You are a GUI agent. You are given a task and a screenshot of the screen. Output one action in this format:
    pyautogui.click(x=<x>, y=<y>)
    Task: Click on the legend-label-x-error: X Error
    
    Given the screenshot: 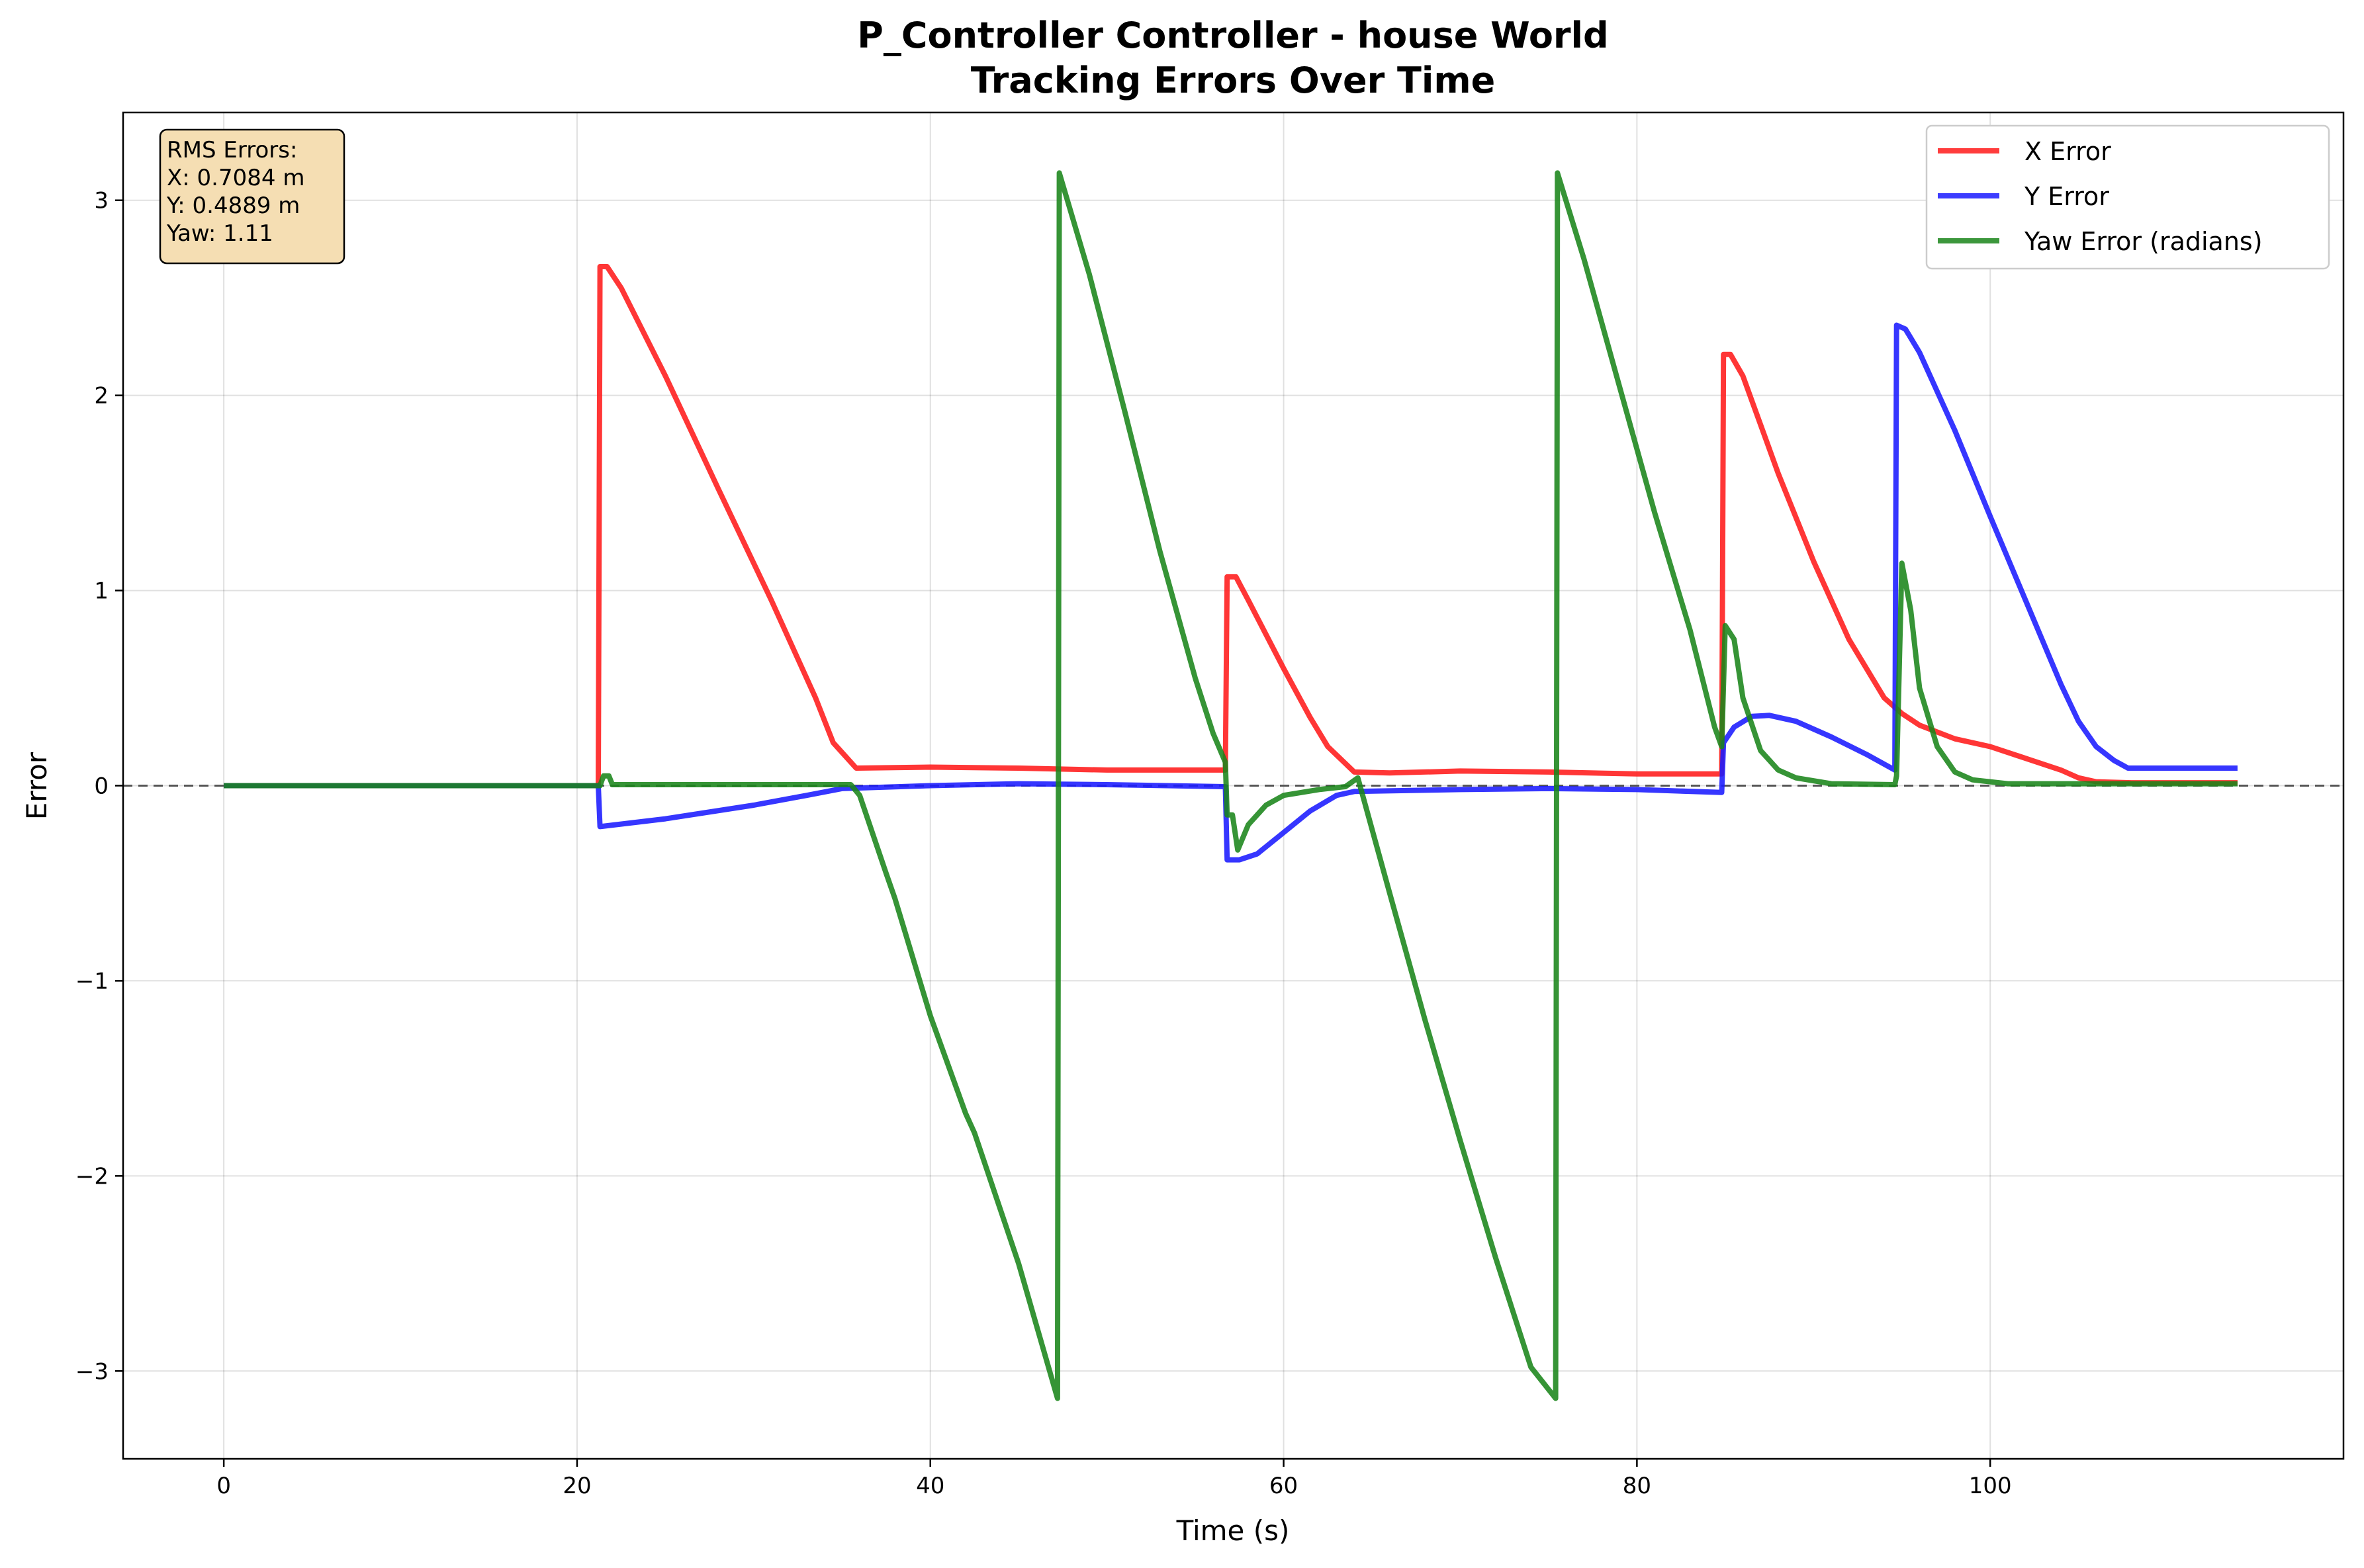 What is the action you would take?
    pyautogui.click(x=2067, y=151)
    